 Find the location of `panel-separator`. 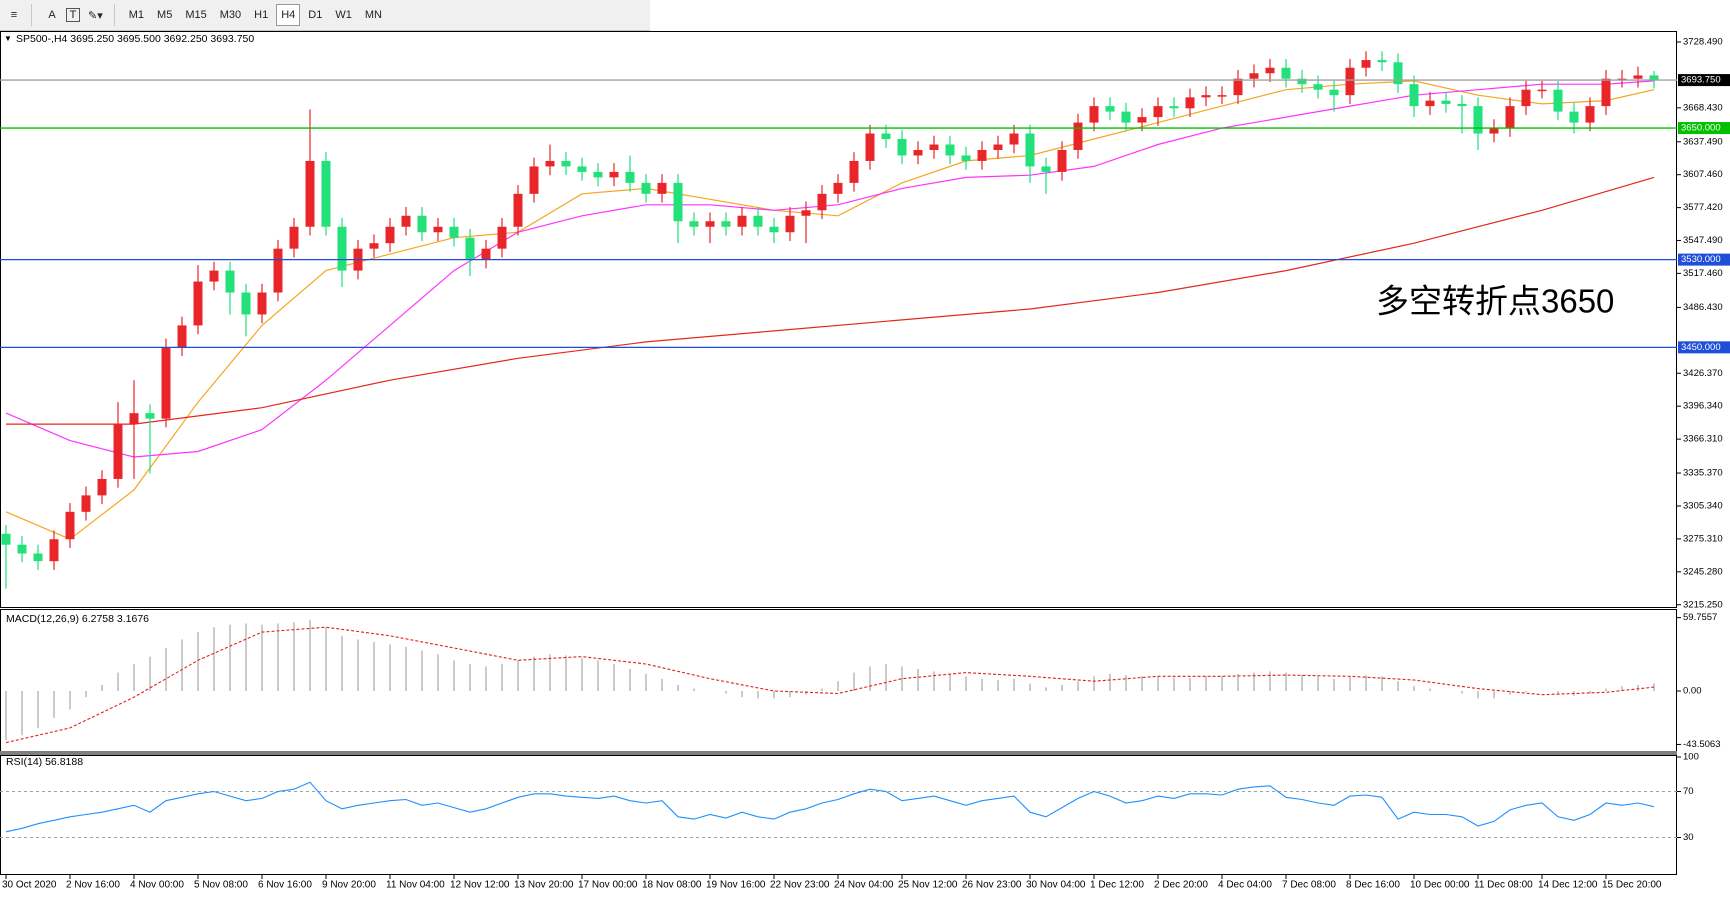

panel-separator is located at coordinates (838, 753).